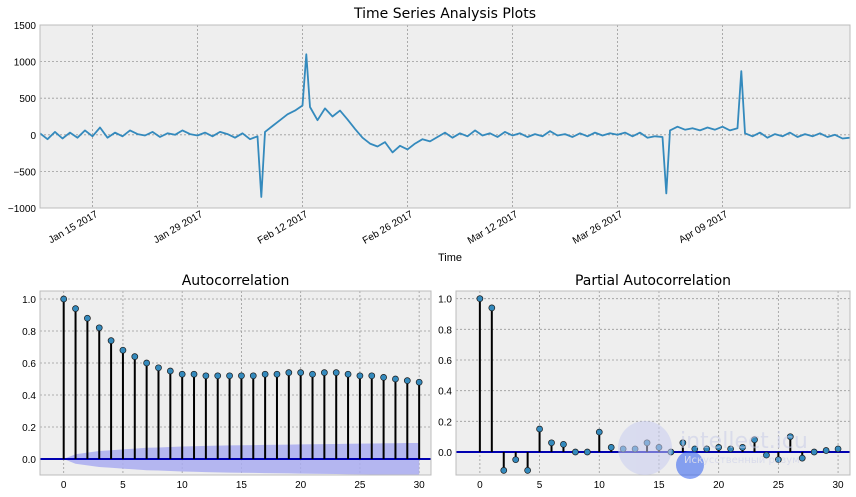 This screenshot has height=497, width=856. I want to click on x-tick-label: Feb 26 2017, so click(388, 228).